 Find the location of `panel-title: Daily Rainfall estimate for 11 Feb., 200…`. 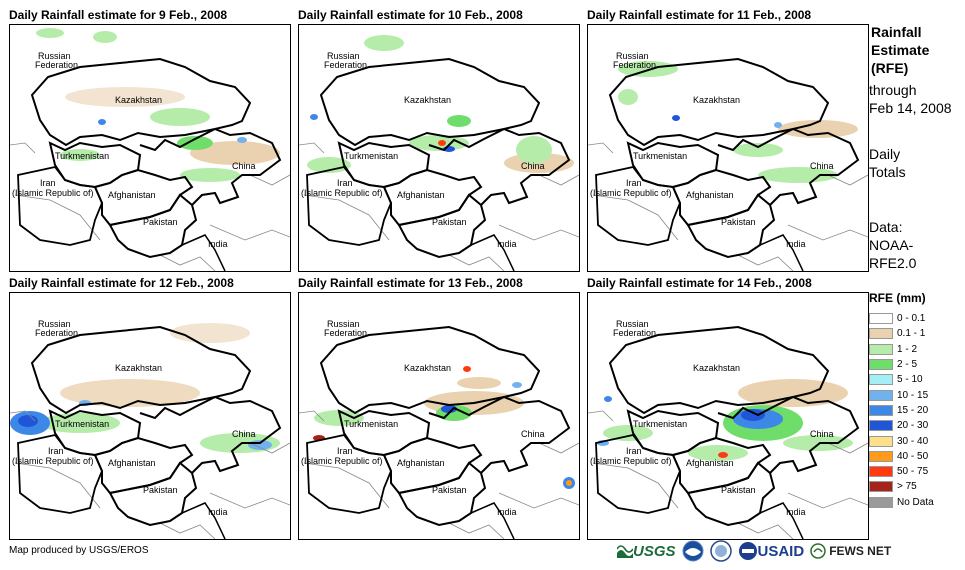

panel-title: Daily Rainfall estimate for 11 Feb., 200… is located at coordinates (699, 15).